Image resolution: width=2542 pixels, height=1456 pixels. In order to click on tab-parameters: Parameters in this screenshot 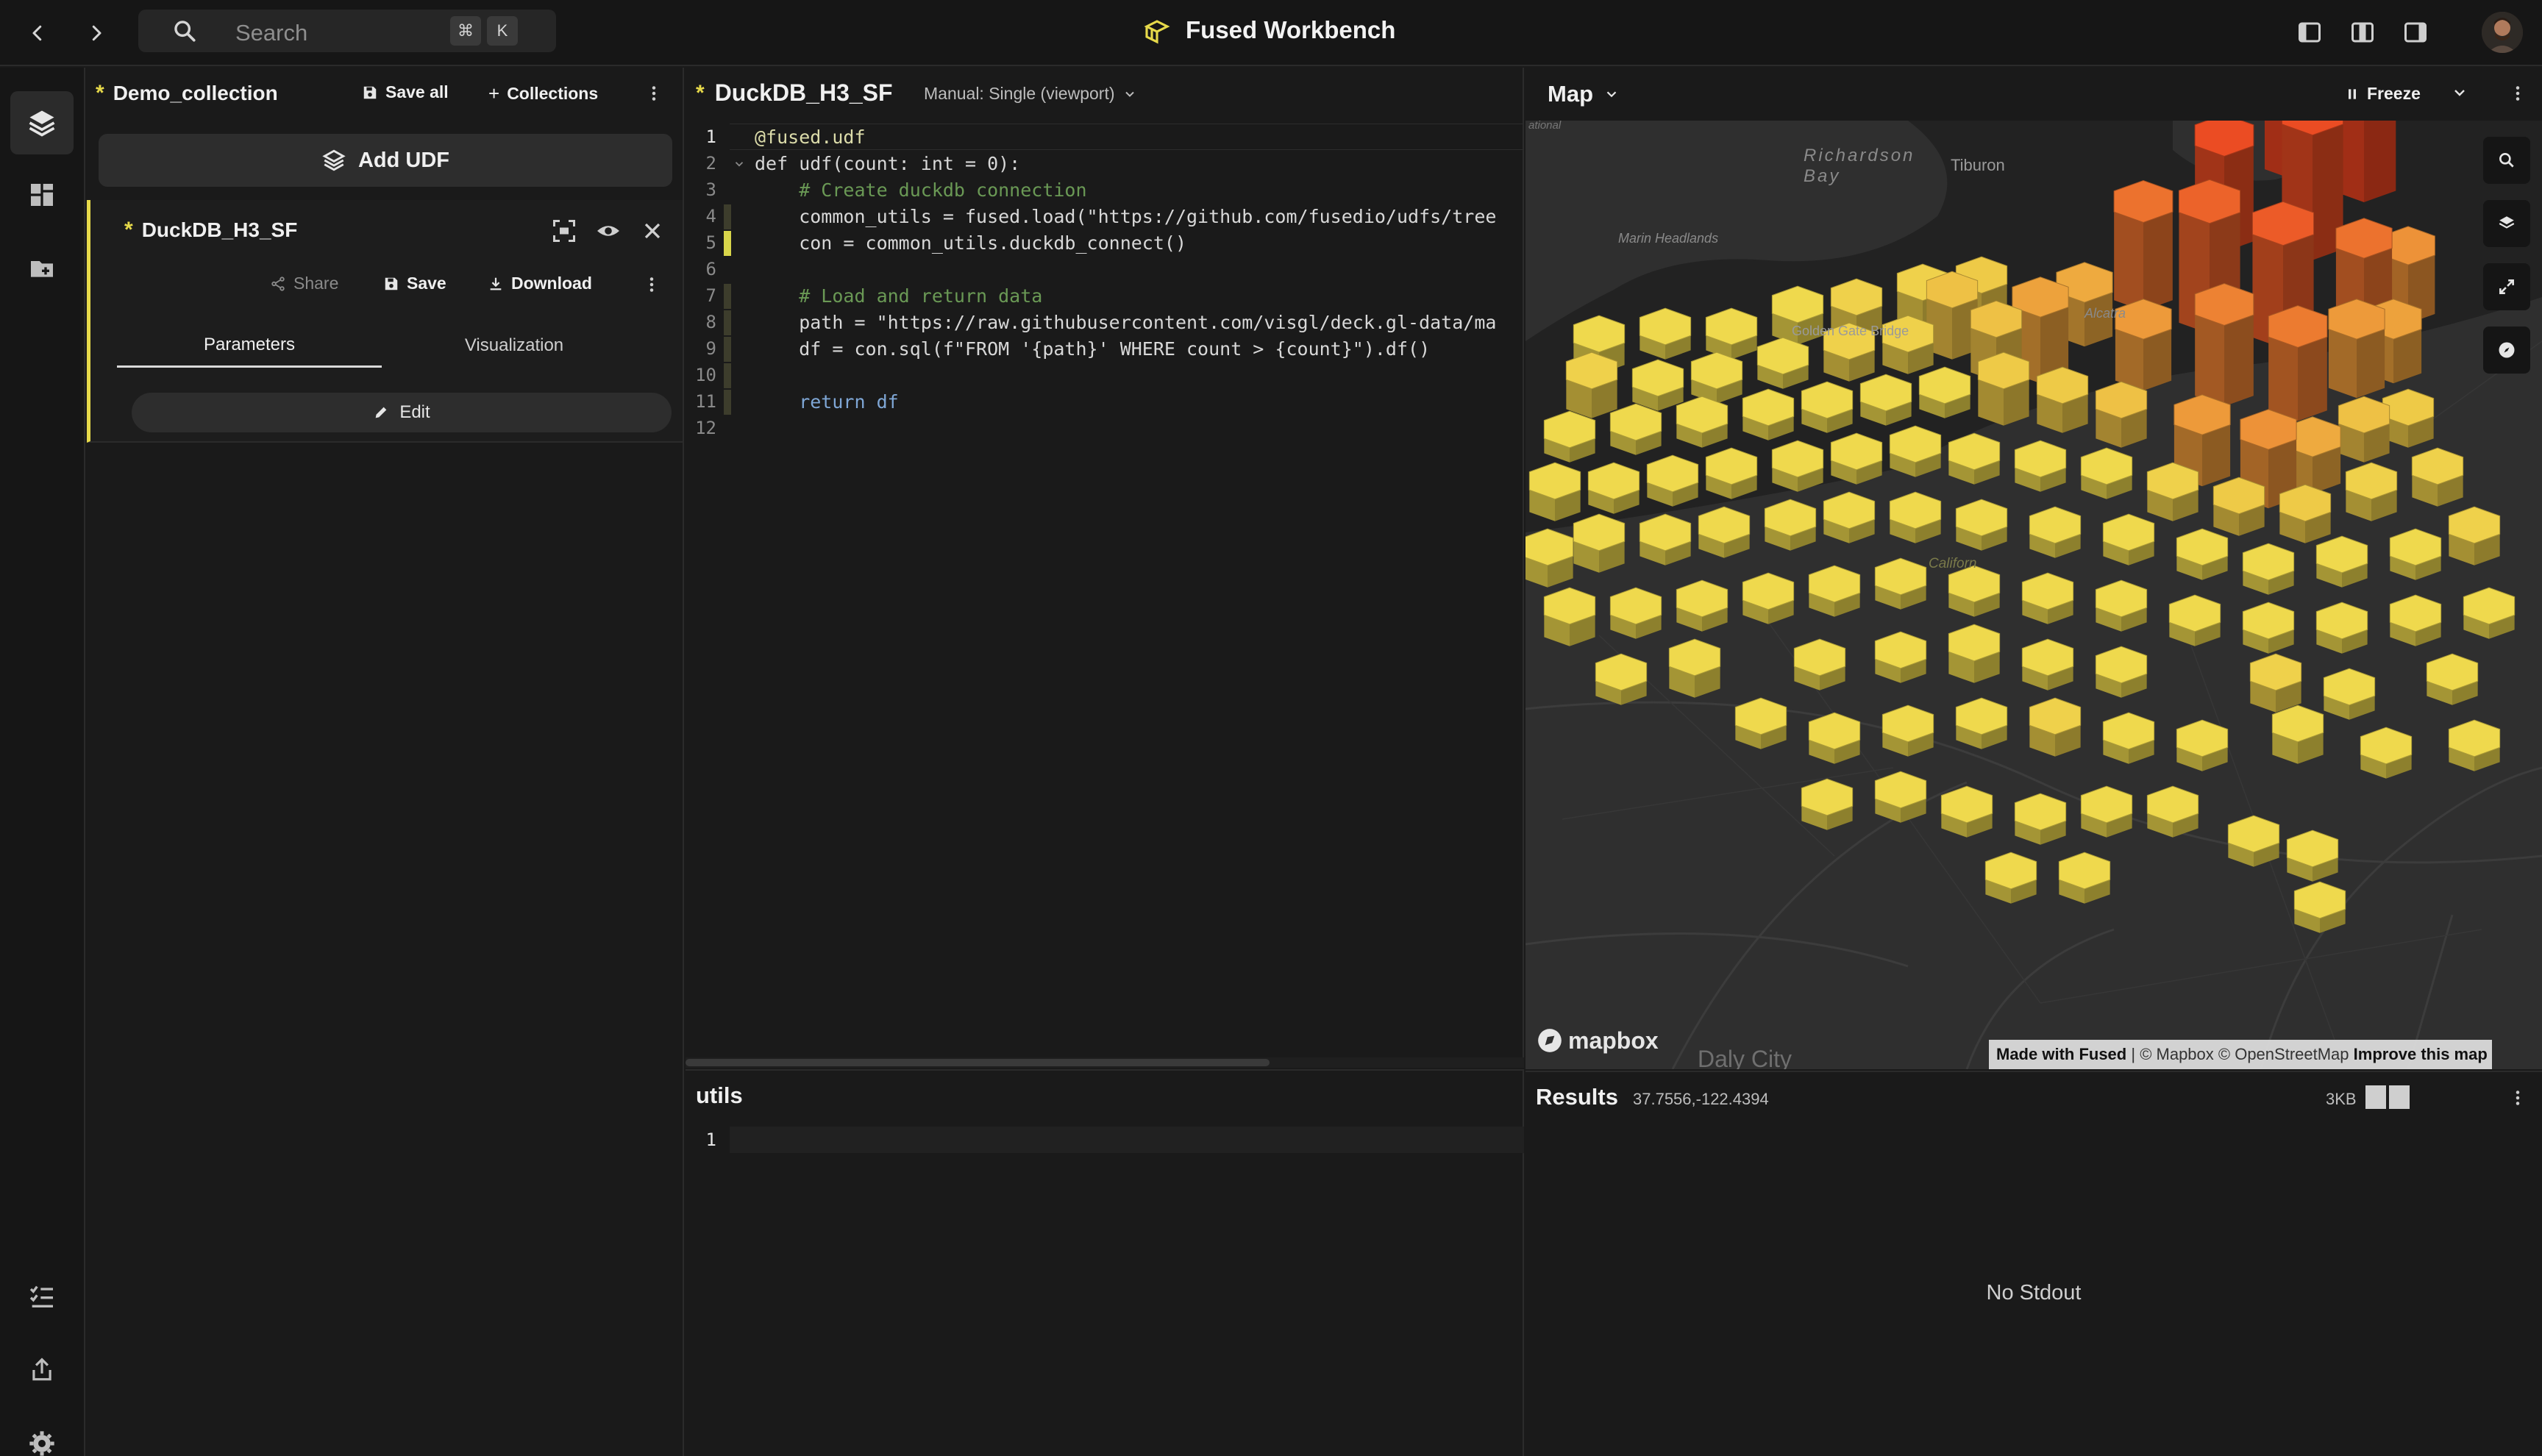, I will do `click(250, 346)`.